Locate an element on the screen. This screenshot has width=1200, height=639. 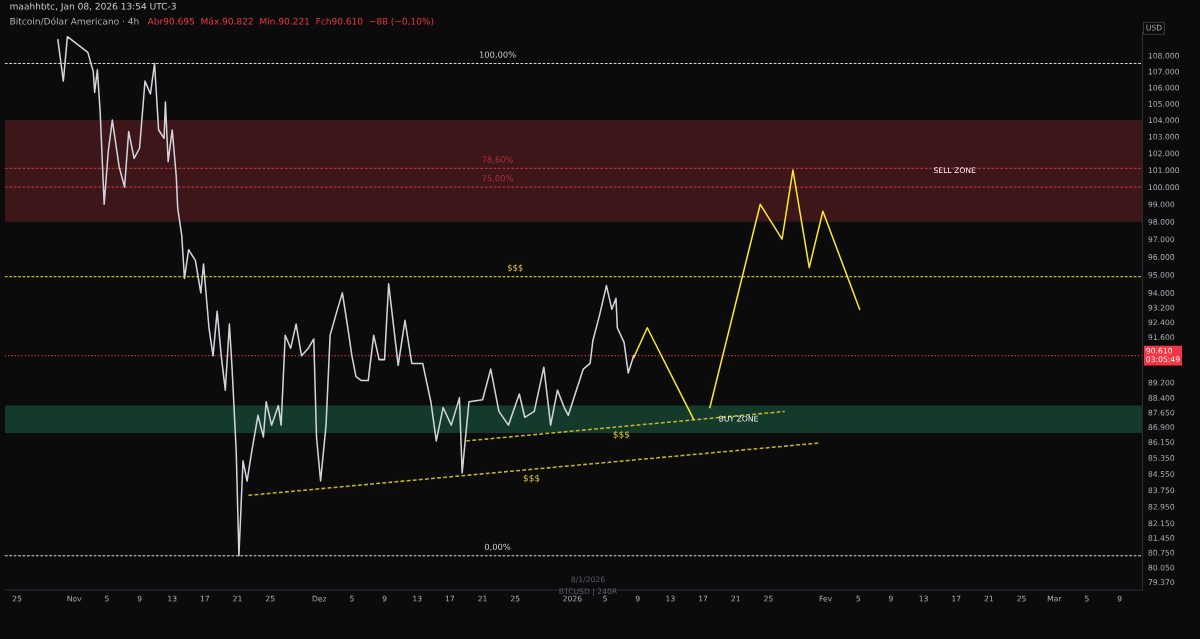
chart-title: Bitcoin/Dólar Americano · 4h is located at coordinates (74, 21).